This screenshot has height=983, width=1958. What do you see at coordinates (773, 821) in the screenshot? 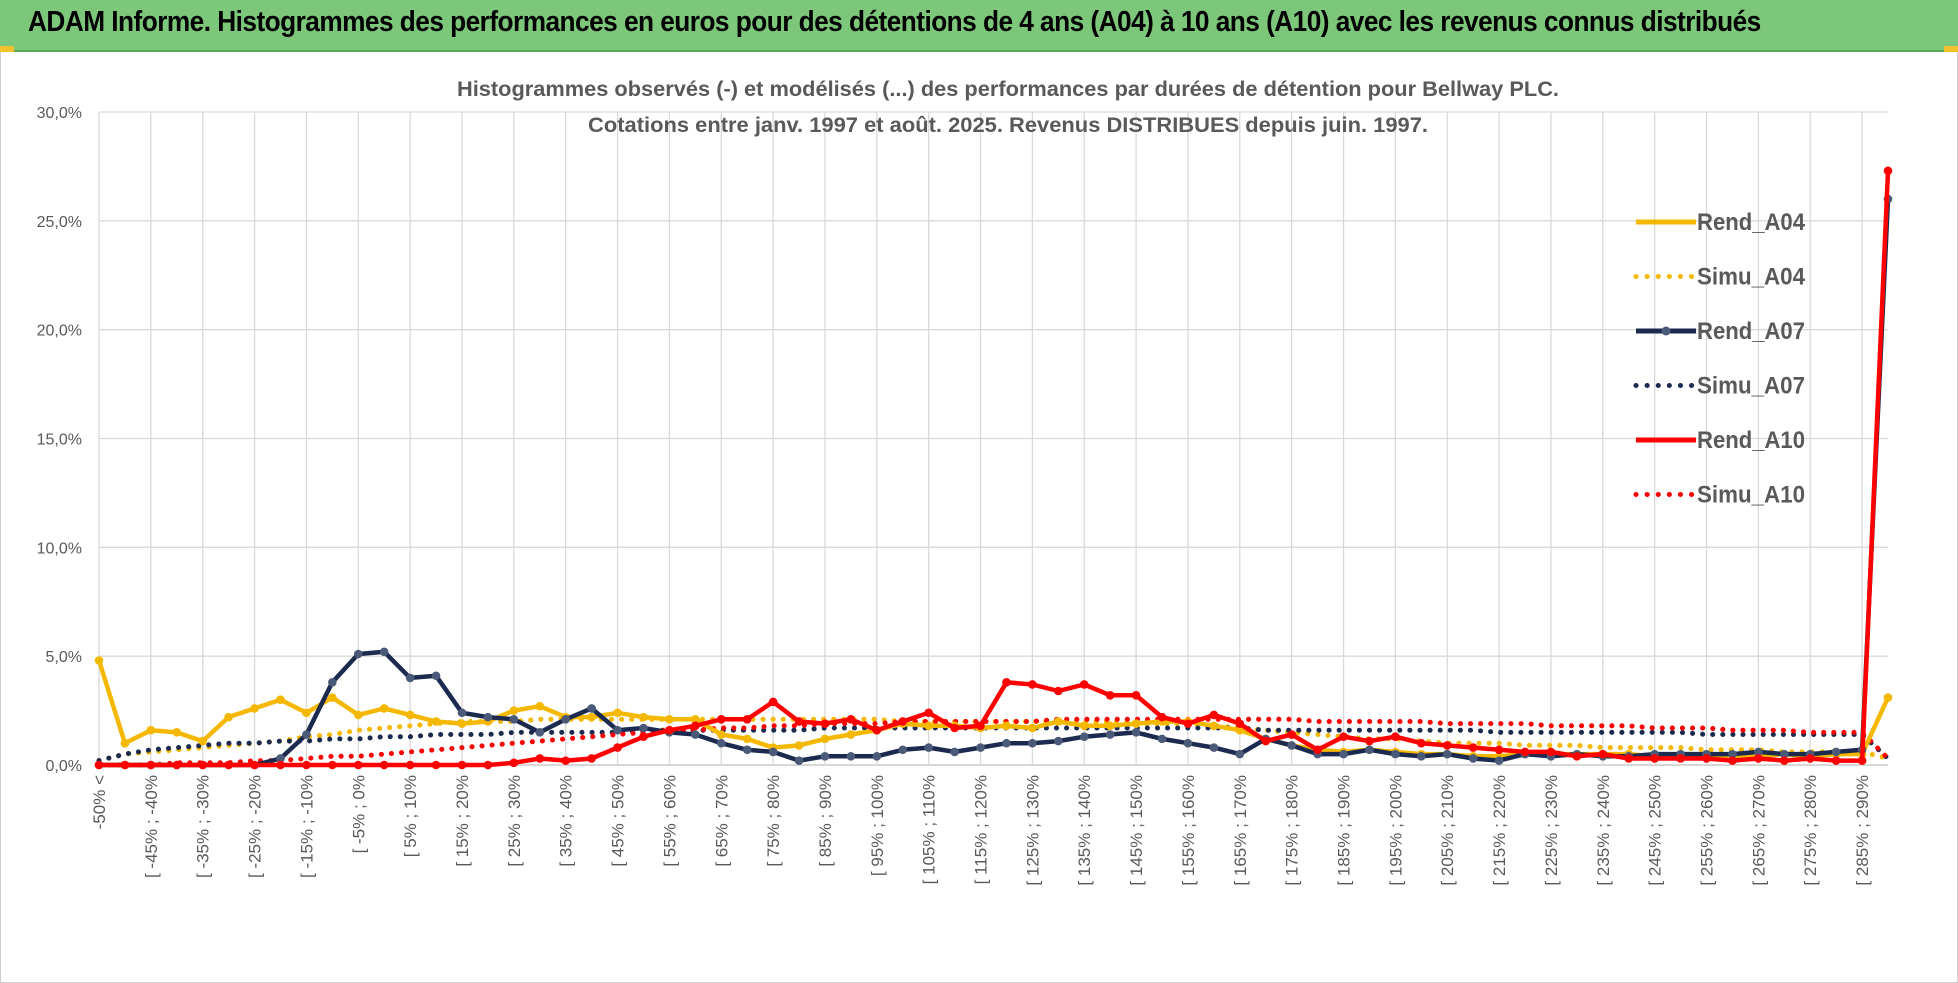
I see `x-tick-label: [ 75% ; 80%` at bounding box center [773, 821].